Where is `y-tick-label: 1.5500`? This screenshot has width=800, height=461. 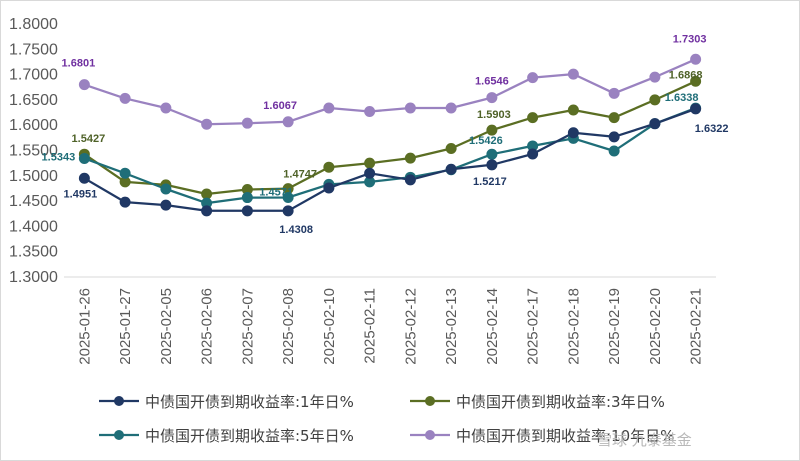
y-tick-label: 1.5500 is located at coordinates (33, 151).